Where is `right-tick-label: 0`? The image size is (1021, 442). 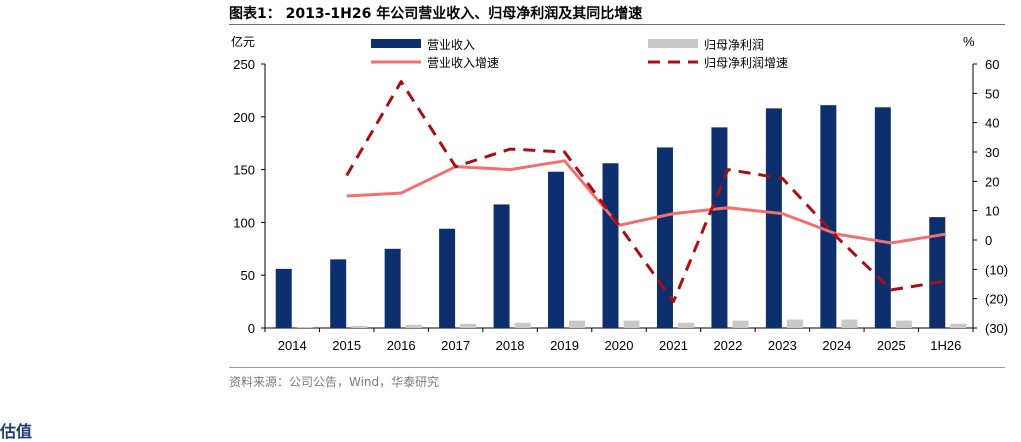
right-tick-label: 0 is located at coordinates (988, 240).